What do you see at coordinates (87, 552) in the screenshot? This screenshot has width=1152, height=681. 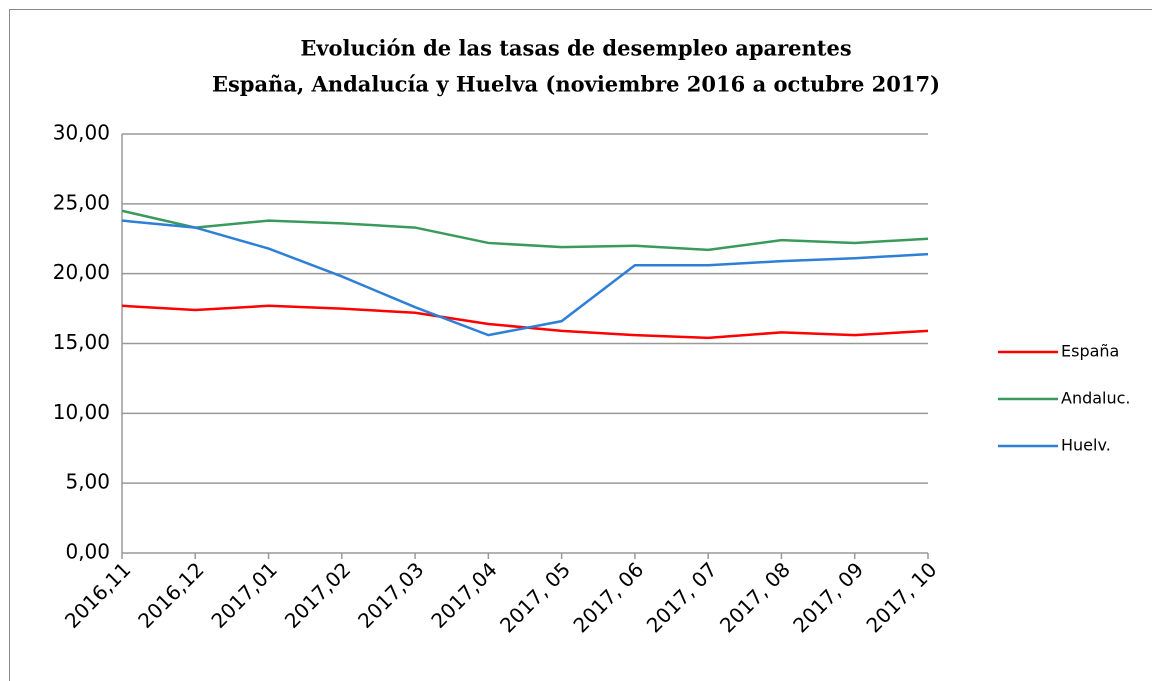 I see `y-tick-label: 0,00` at bounding box center [87, 552].